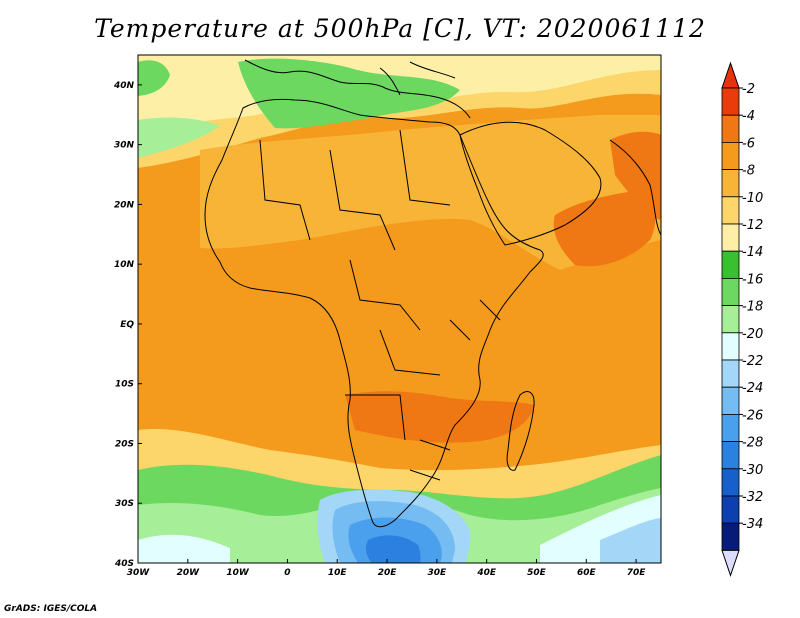 The image size is (800, 618). I want to click on footer-credit: GrADS: IGES/COLA, so click(51, 609).